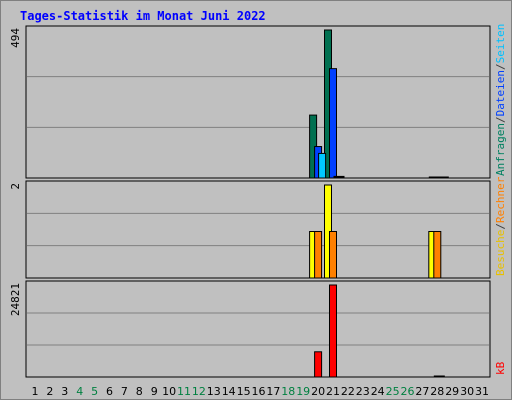  Describe the element at coordinates (437, 391) in the screenshot. I see `x-tick-day-28: 28` at that location.